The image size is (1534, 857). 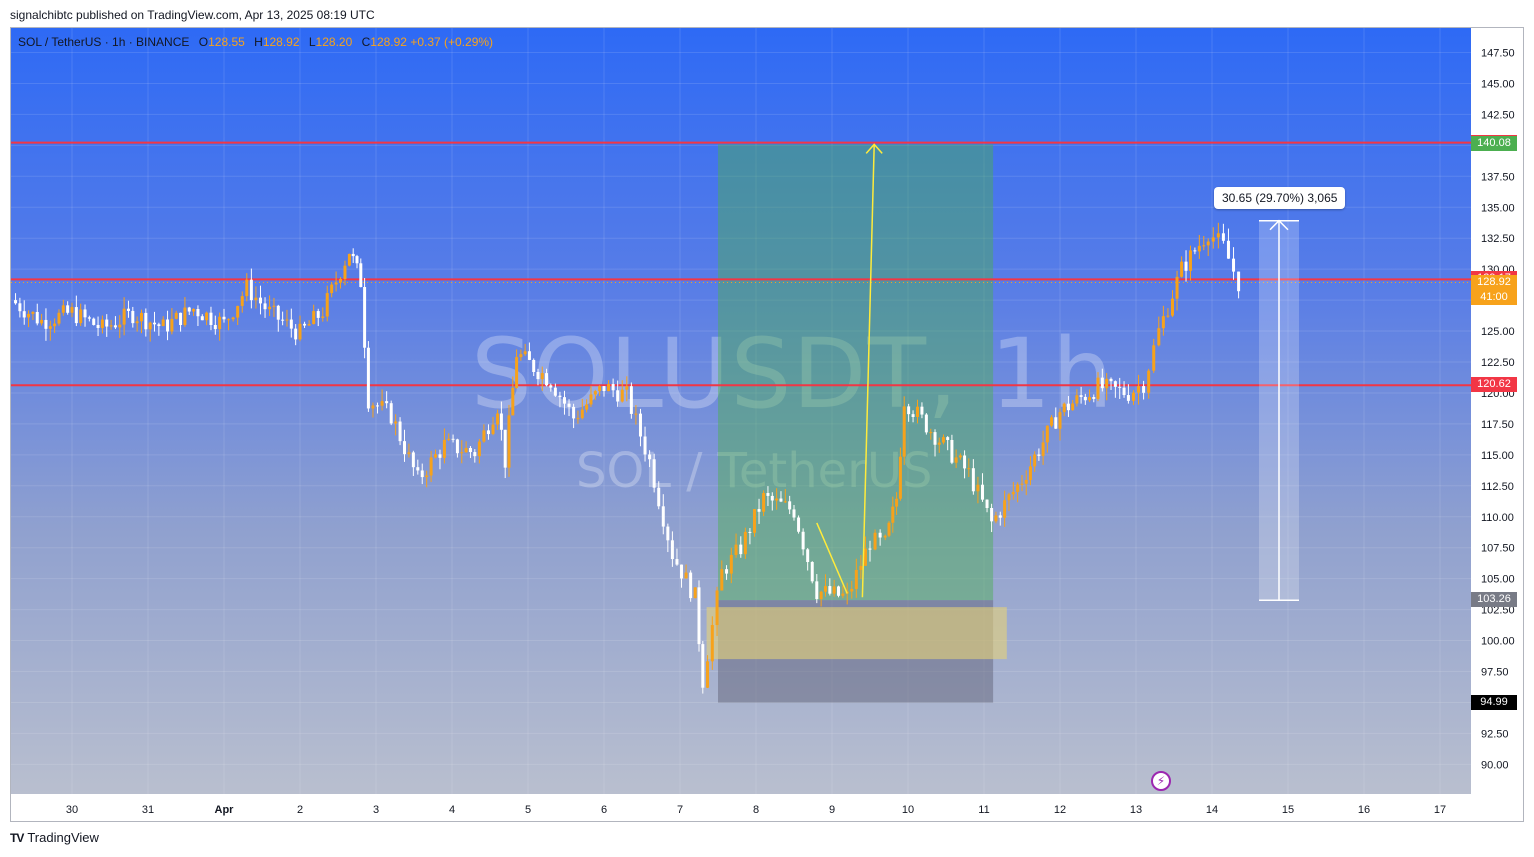 I want to click on time-tick-label: 11, so click(x=983, y=810).